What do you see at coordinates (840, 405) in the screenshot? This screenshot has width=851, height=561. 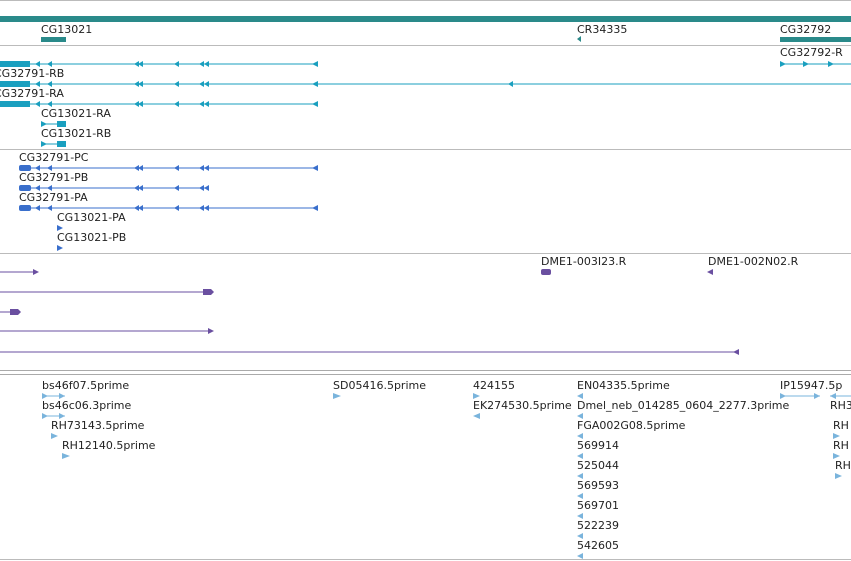 I see `est-label: RH3` at bounding box center [840, 405].